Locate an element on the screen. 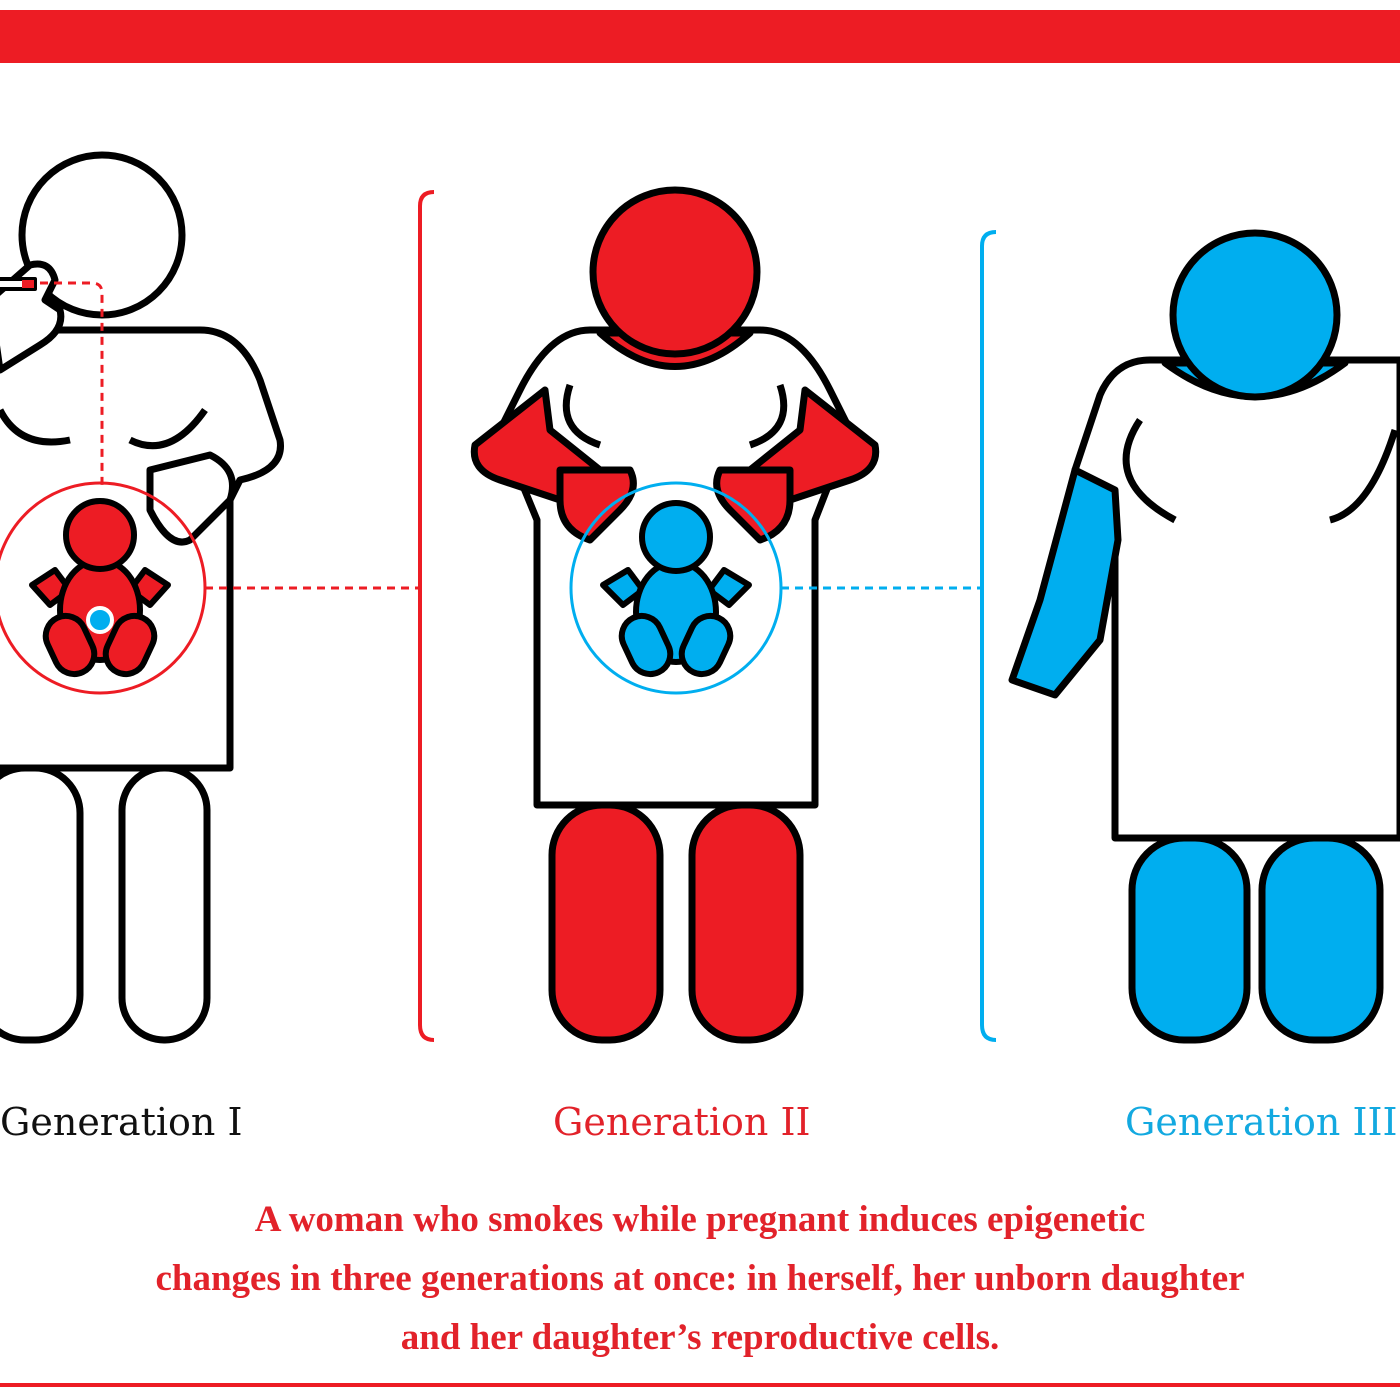 Image resolution: width=1400 pixels, height=1400 pixels. hand-left is located at coordinates (596, 505).